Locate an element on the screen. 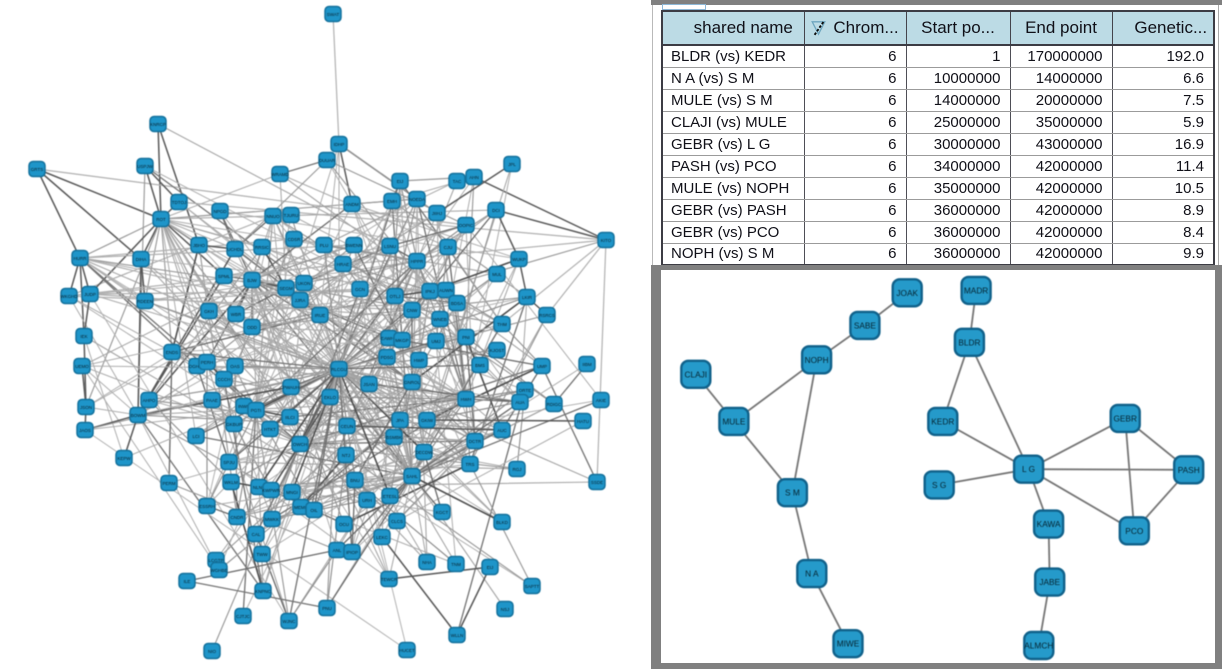  svg-text: IILCI is located at coordinates (290, 417).